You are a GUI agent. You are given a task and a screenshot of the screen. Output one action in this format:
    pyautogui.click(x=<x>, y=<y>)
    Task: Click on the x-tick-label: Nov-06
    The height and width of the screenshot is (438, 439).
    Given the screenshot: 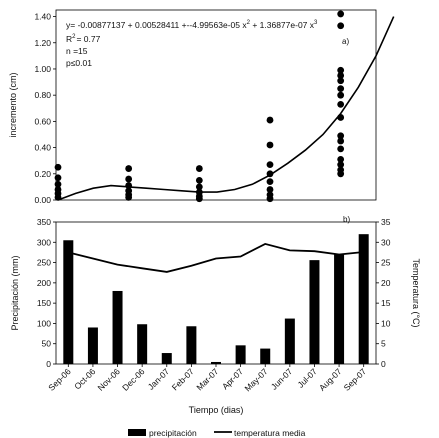 What is the action you would take?
    pyautogui.click(x=109, y=379)
    